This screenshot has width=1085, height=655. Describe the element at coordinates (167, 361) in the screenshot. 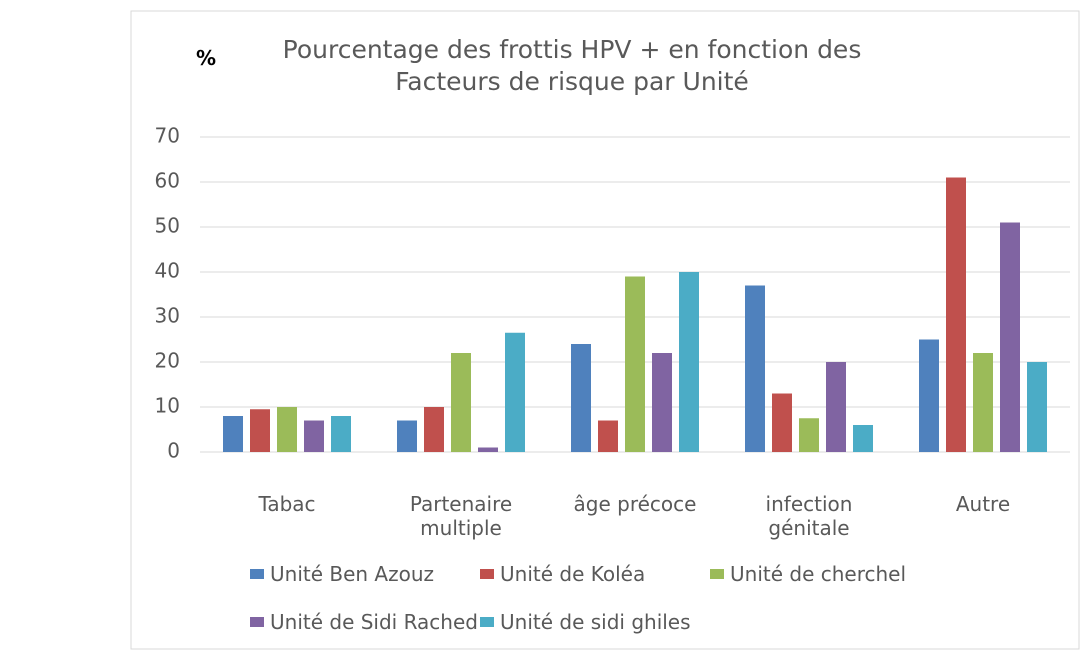

I see `y-tick-label: 20` at that location.